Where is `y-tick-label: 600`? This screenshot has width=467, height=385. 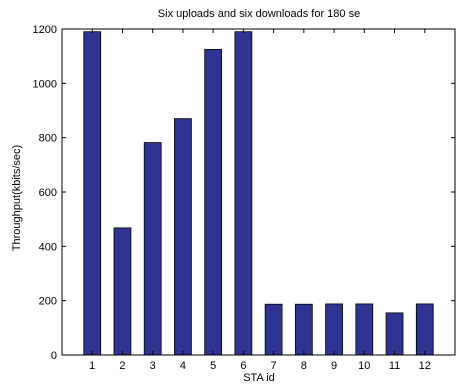 y-tick-label: 600 is located at coordinates (48, 193).